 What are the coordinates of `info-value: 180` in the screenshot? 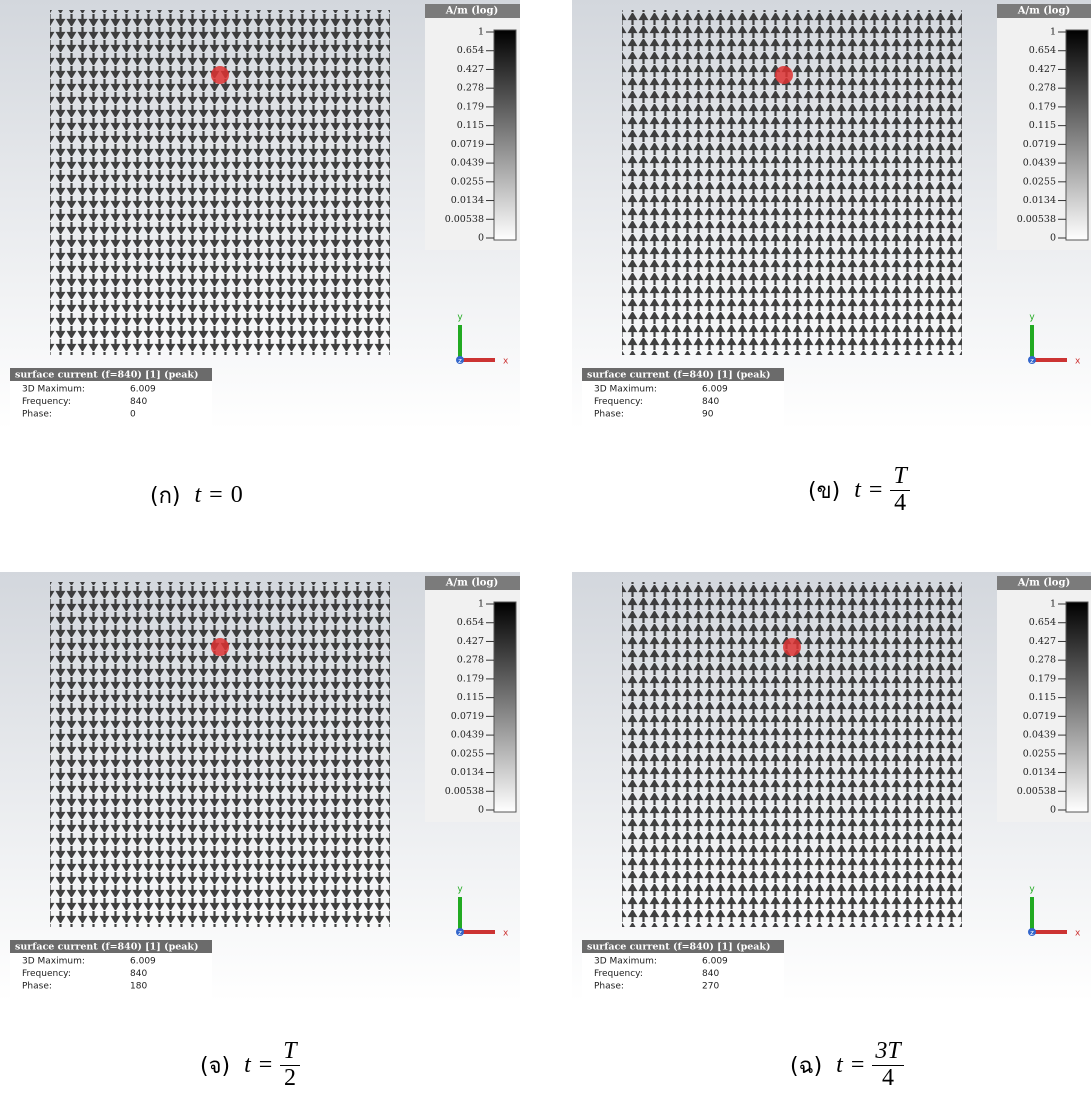 It's located at (138, 987).